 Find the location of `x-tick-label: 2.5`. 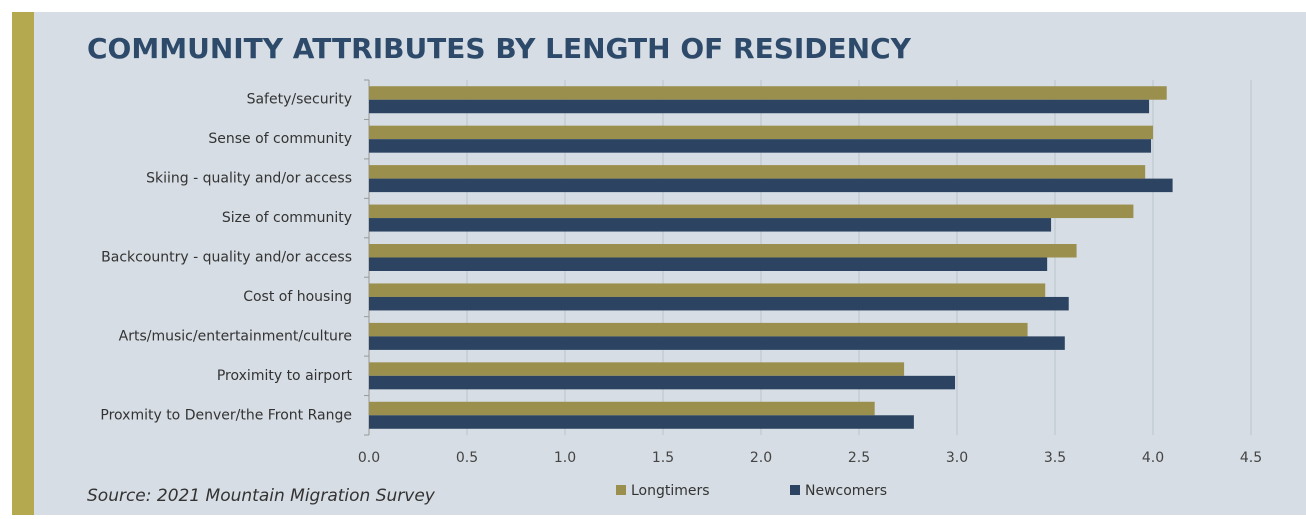

x-tick-label: 2.5 is located at coordinates (859, 458).